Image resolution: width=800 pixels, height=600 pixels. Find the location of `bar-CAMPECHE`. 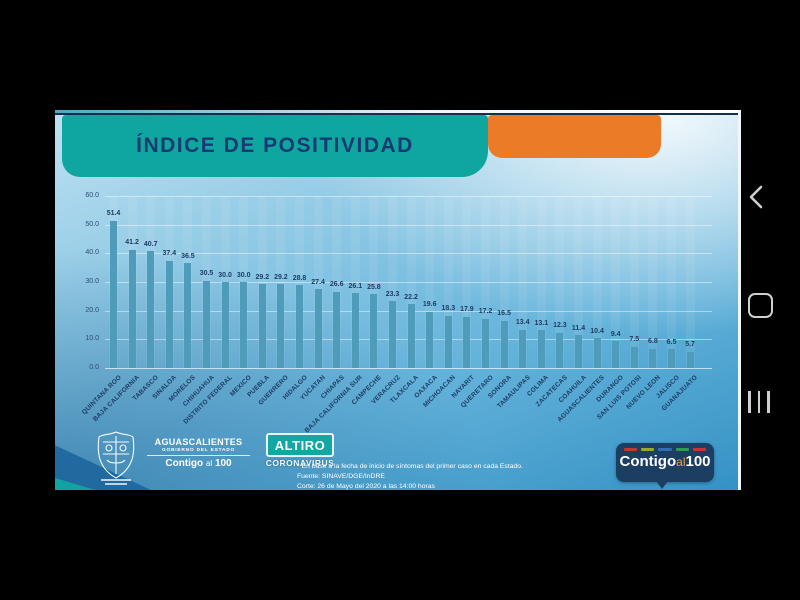

bar-CAMPECHE is located at coordinates (374, 331).